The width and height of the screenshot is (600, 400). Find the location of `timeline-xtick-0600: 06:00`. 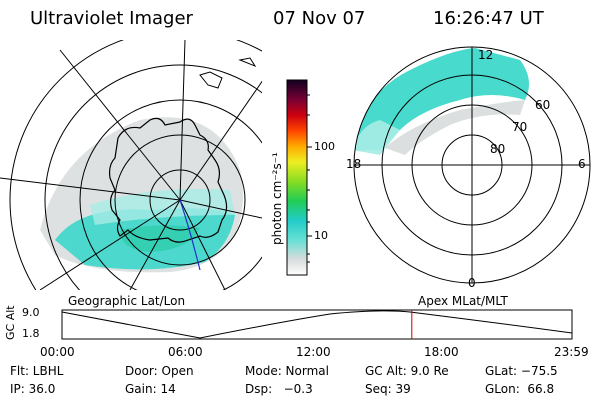

timeline-xtick-0600: 06:00 is located at coordinates (185, 352).